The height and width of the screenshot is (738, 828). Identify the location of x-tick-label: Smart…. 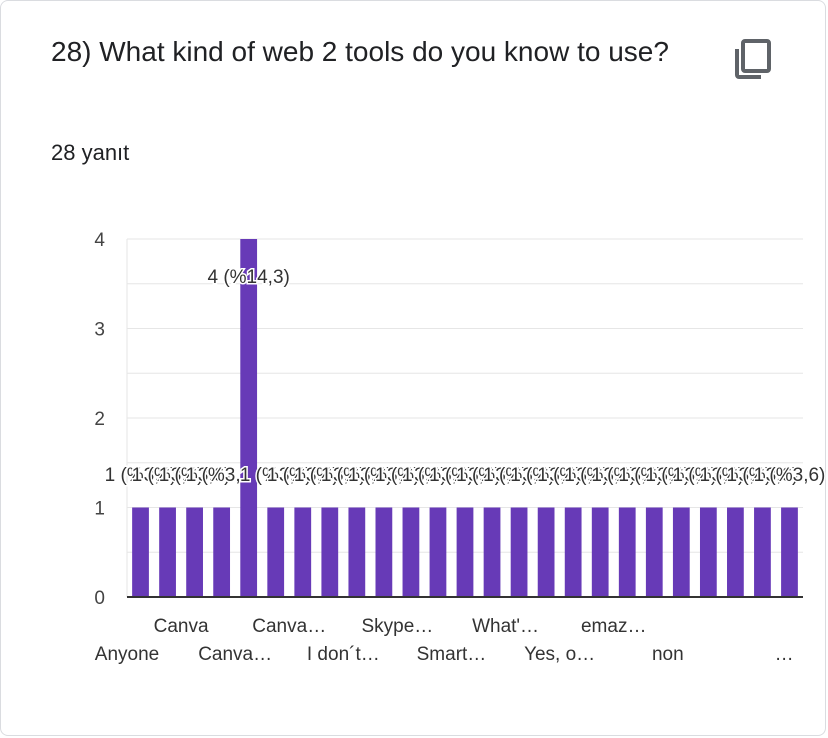
(452, 654).